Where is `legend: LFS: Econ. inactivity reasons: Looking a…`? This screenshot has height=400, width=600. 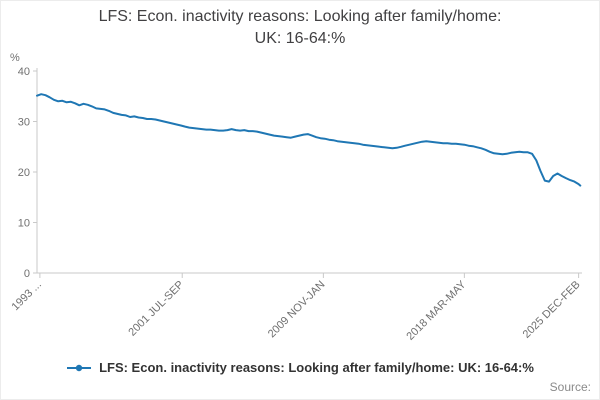 legend: LFS: Econ. inactivity reasons: Looking a… is located at coordinates (300, 367).